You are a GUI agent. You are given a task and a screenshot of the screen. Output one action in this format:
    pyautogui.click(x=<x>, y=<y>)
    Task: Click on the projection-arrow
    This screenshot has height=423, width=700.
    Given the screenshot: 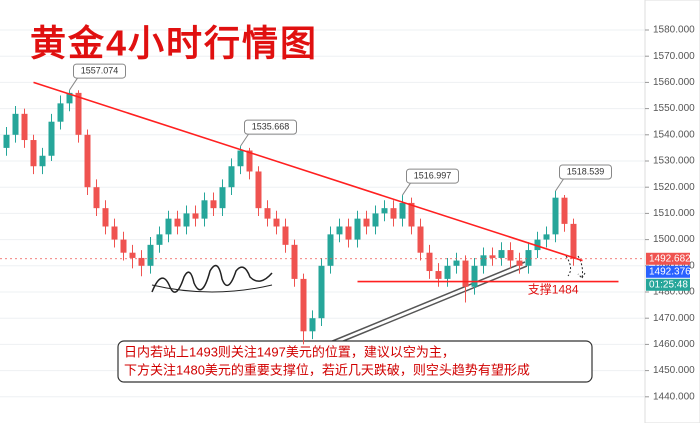 What is the action you would take?
    pyautogui.click(x=575, y=267)
    